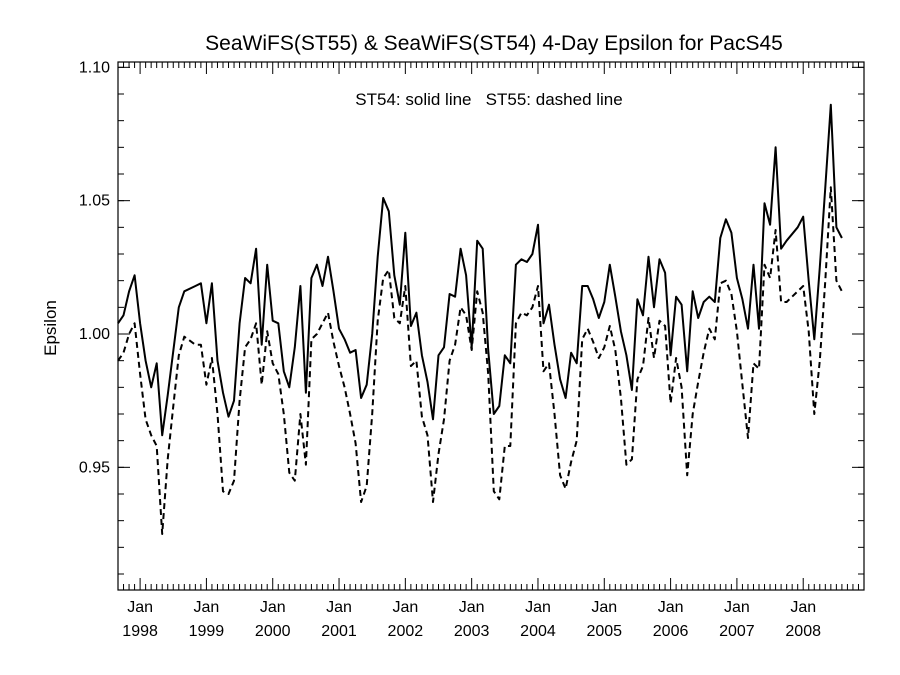 The image size is (900, 675). What do you see at coordinates (339, 631) in the screenshot?
I see `x-tick-year-label: 2001` at bounding box center [339, 631].